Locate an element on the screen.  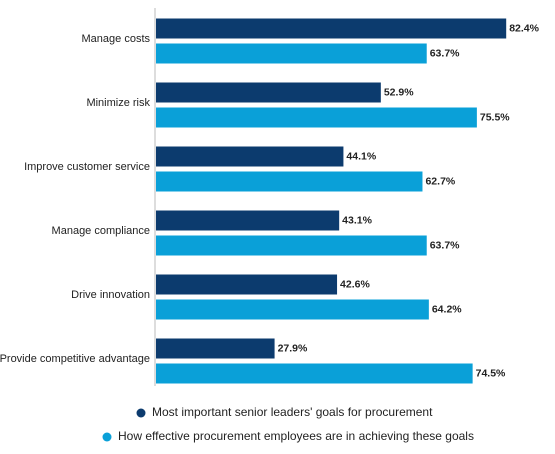
category-label: Drive innovation is located at coordinates (110, 295).